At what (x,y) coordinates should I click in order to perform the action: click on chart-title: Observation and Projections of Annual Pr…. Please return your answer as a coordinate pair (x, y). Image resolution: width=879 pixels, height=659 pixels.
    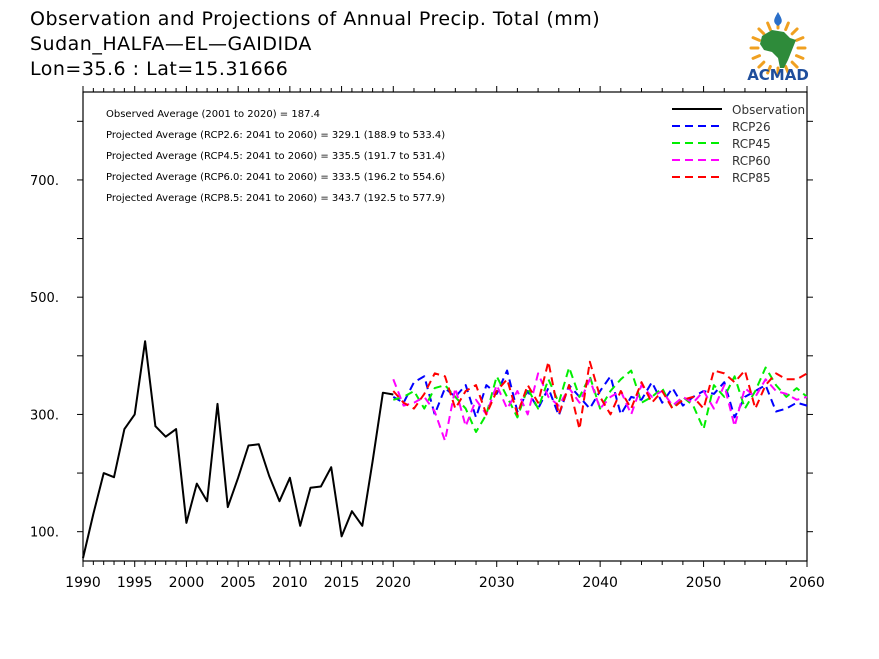
    Looking at the image, I should click on (315, 19).